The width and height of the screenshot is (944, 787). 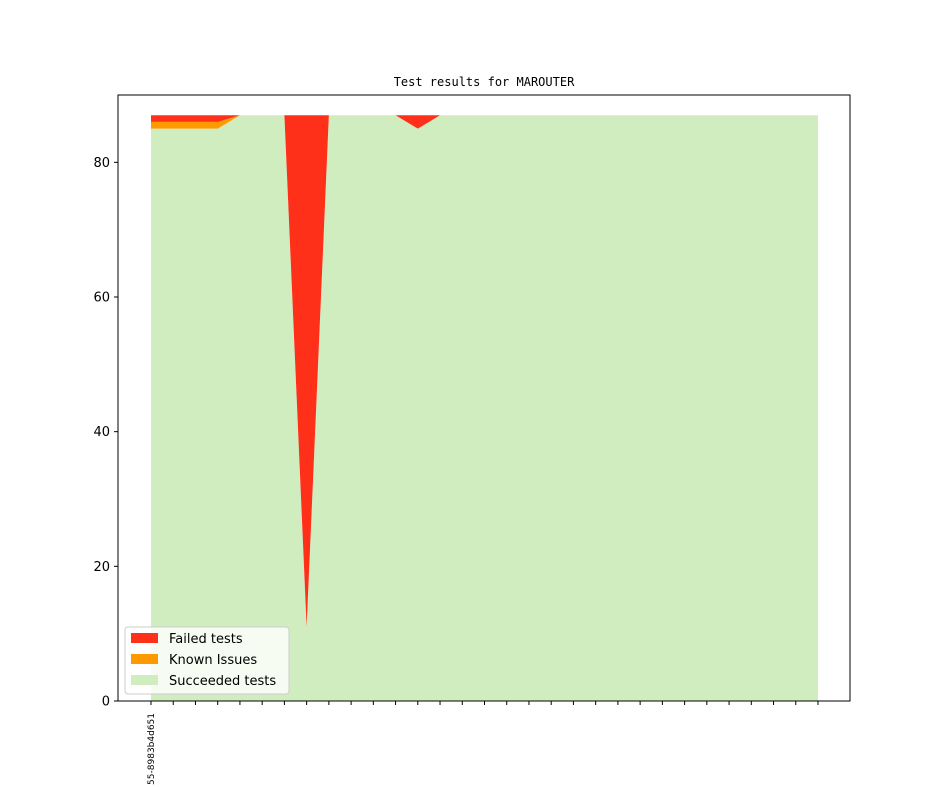 I want to click on x-tick-label: 55-8983b4d651, so click(x=152, y=749).